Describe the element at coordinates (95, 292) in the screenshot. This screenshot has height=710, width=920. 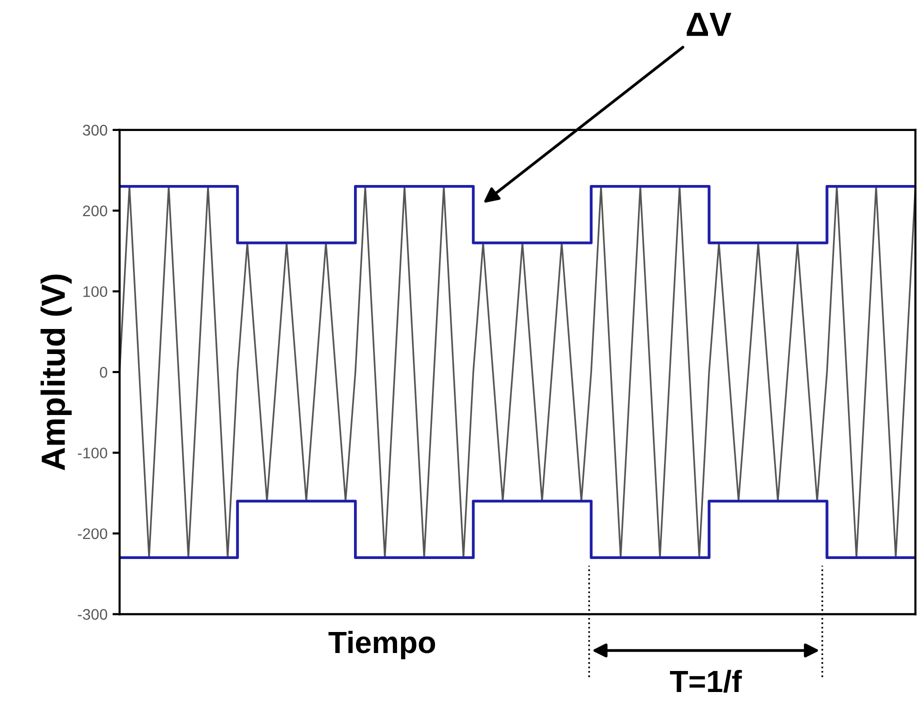
I see `y-tick-label: 100` at that location.